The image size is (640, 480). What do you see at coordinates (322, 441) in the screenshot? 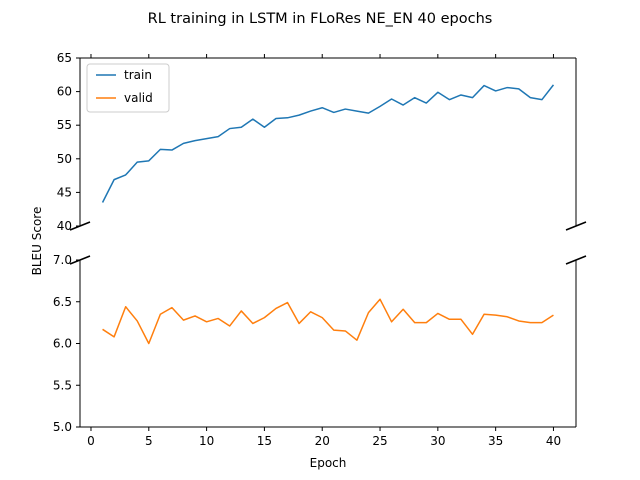
I see `x-tick-label: 20` at bounding box center [322, 441].